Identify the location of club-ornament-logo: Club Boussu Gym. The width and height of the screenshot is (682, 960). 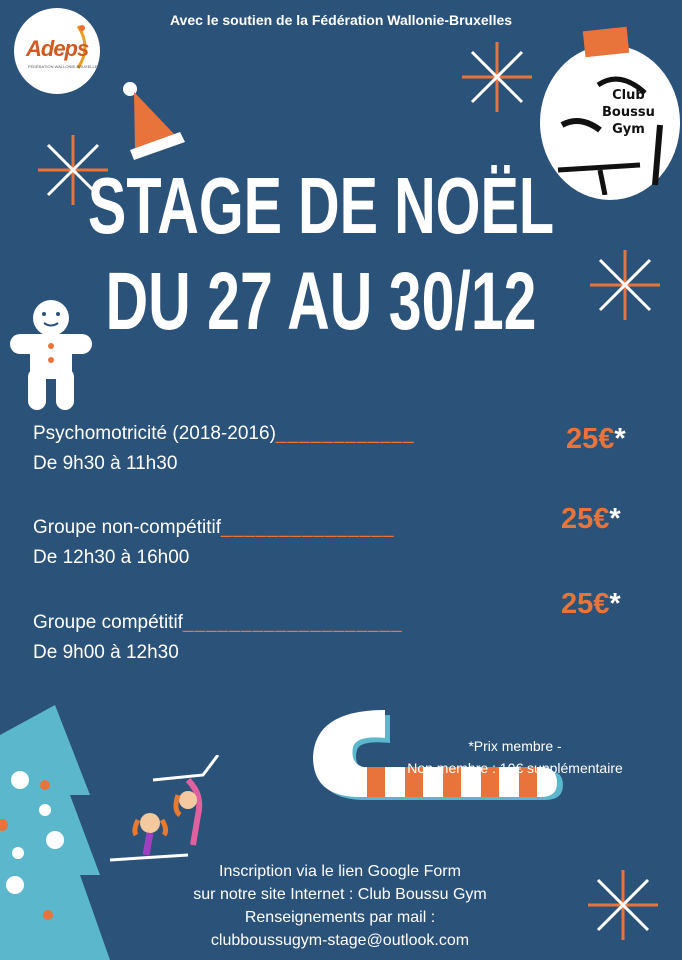
(610, 113).